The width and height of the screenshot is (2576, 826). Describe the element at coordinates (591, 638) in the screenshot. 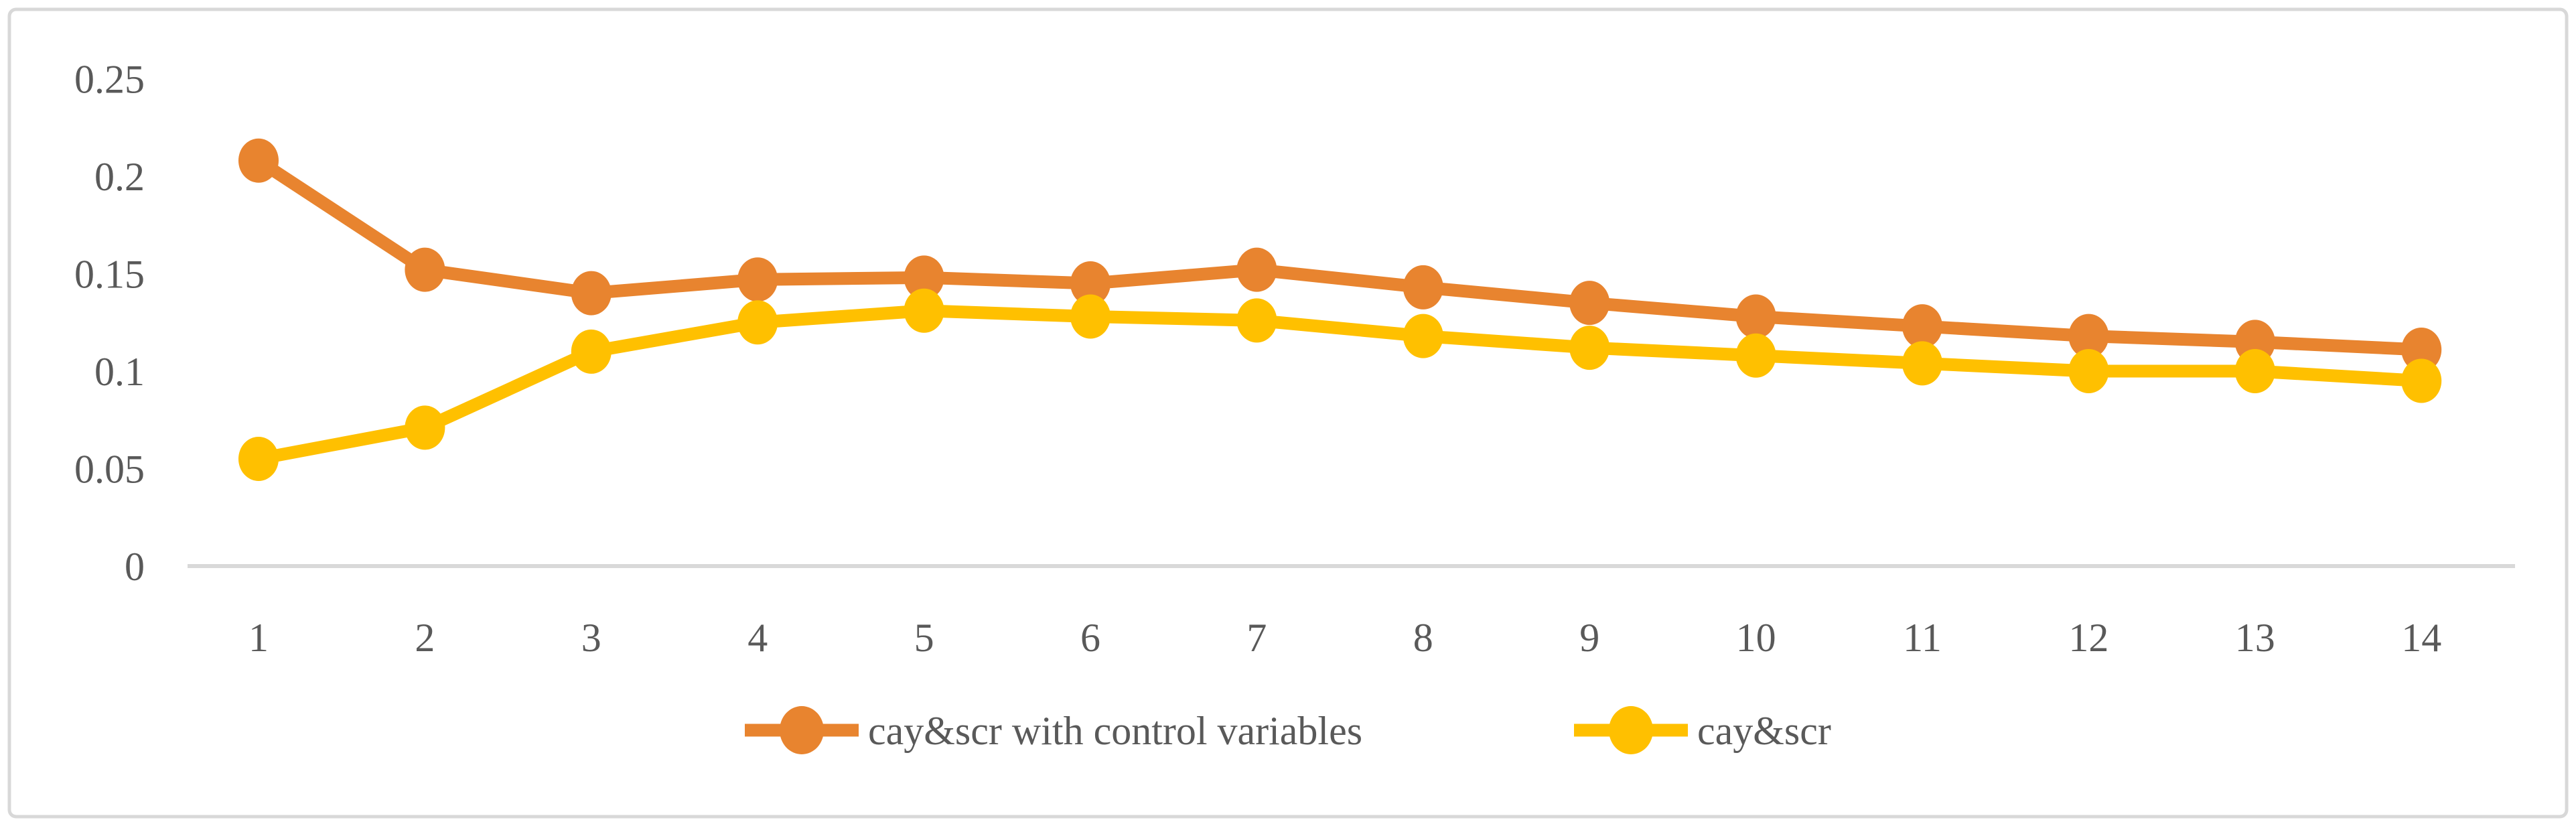

I see `x-axis-category-label: 3` at that location.